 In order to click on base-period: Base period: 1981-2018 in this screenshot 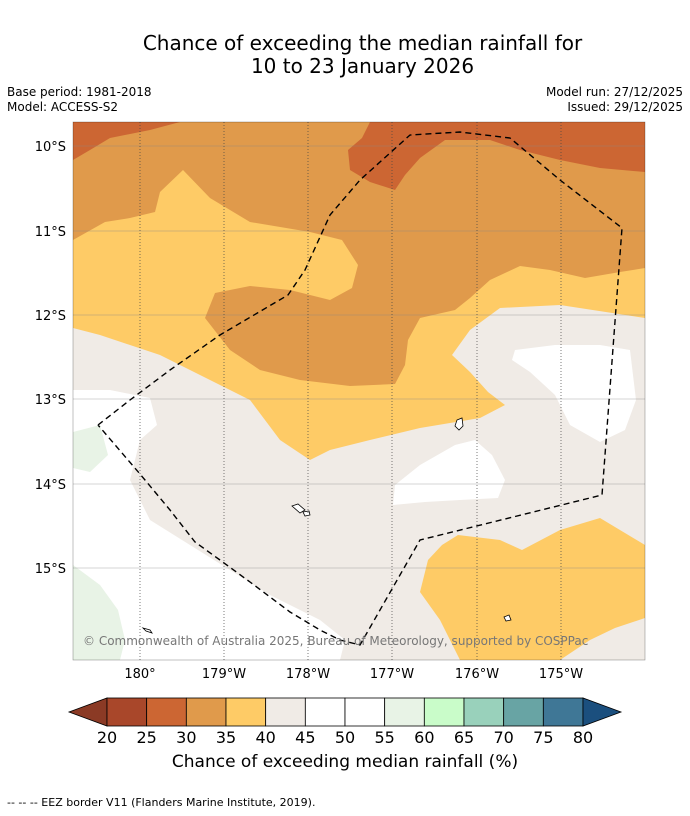, I will do `click(79, 92)`.